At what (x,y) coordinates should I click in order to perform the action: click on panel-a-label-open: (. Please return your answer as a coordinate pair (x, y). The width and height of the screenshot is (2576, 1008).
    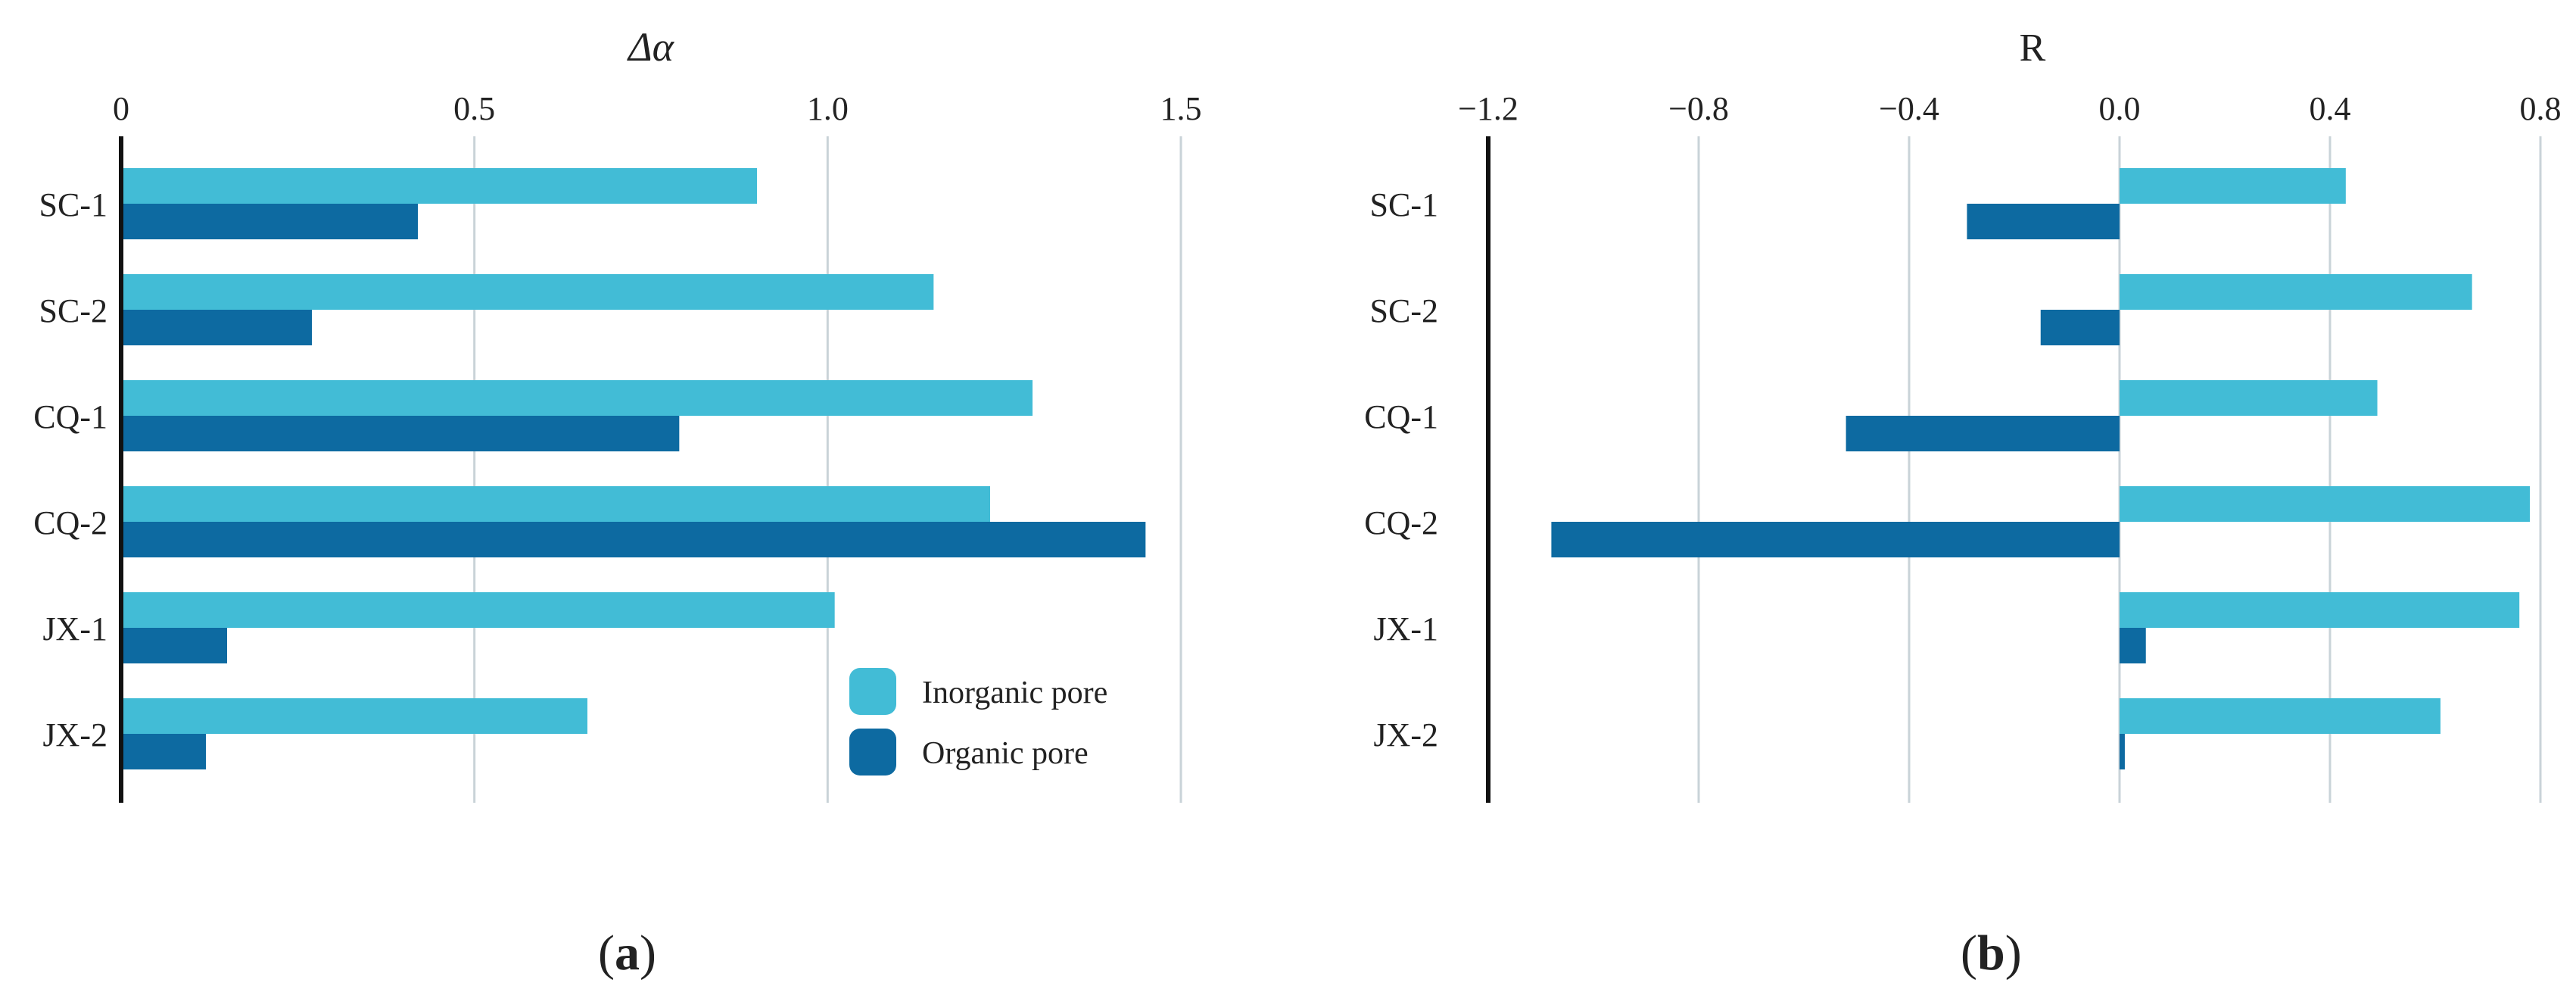
    Looking at the image, I should click on (606, 953).